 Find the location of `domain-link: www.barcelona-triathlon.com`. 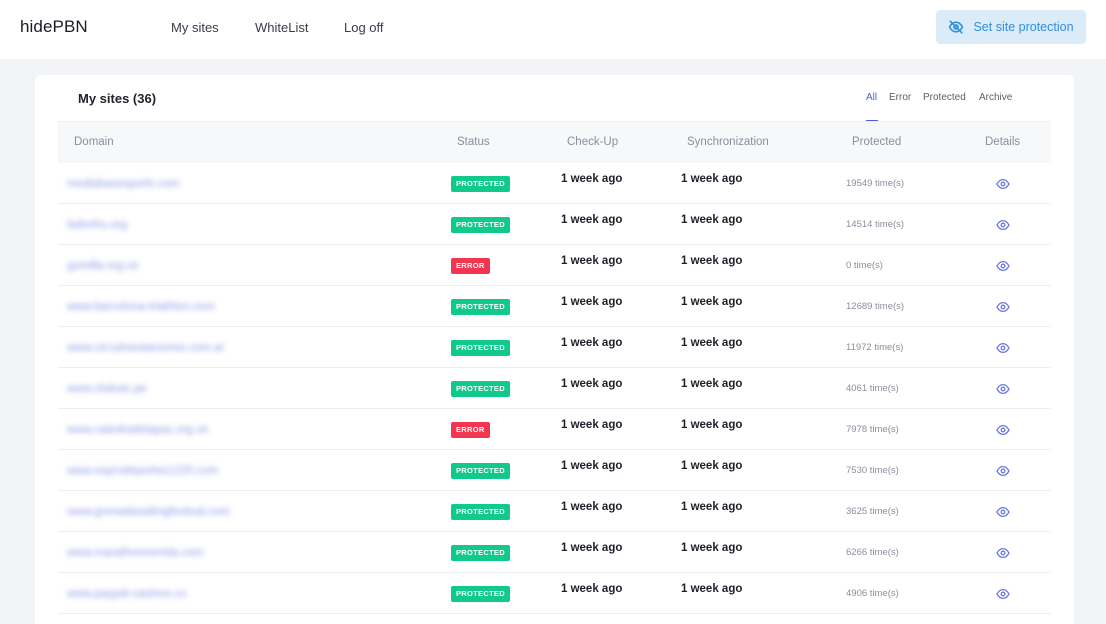

domain-link: www.barcelona-triathlon.com is located at coordinates (141, 307).